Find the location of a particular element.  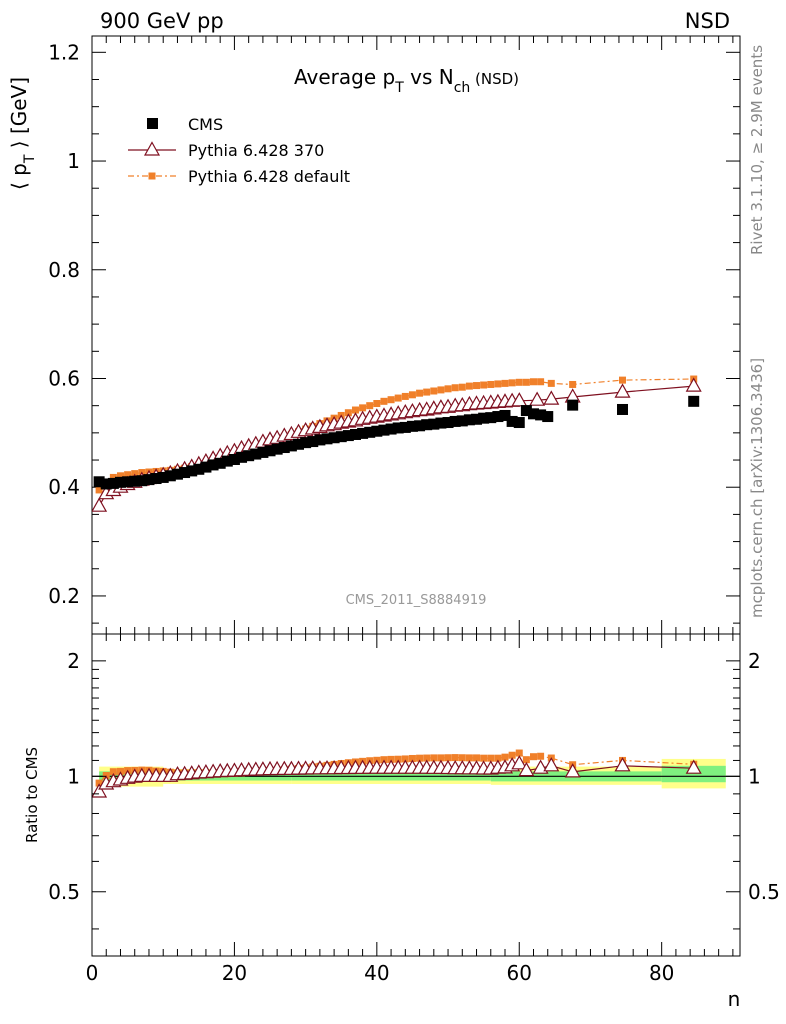

legend-label-cms: CMS is located at coordinates (205, 124).